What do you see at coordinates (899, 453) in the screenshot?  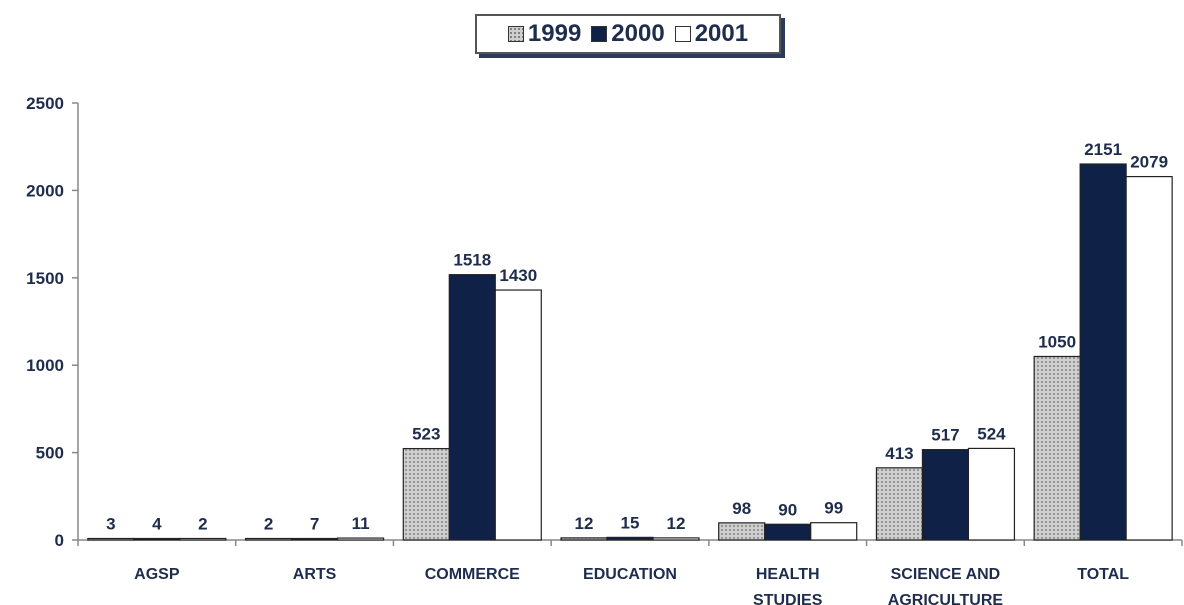 I see `data-label-1999-5: 413` at bounding box center [899, 453].